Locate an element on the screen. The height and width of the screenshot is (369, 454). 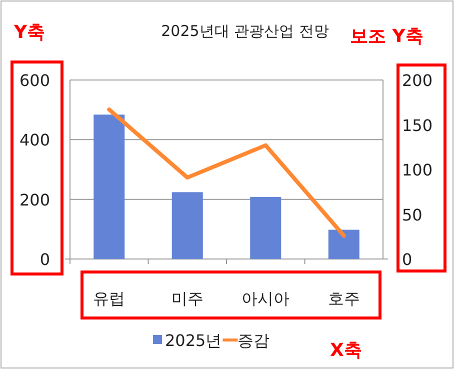
x-tick-label: 호주 is located at coordinates (344, 298).